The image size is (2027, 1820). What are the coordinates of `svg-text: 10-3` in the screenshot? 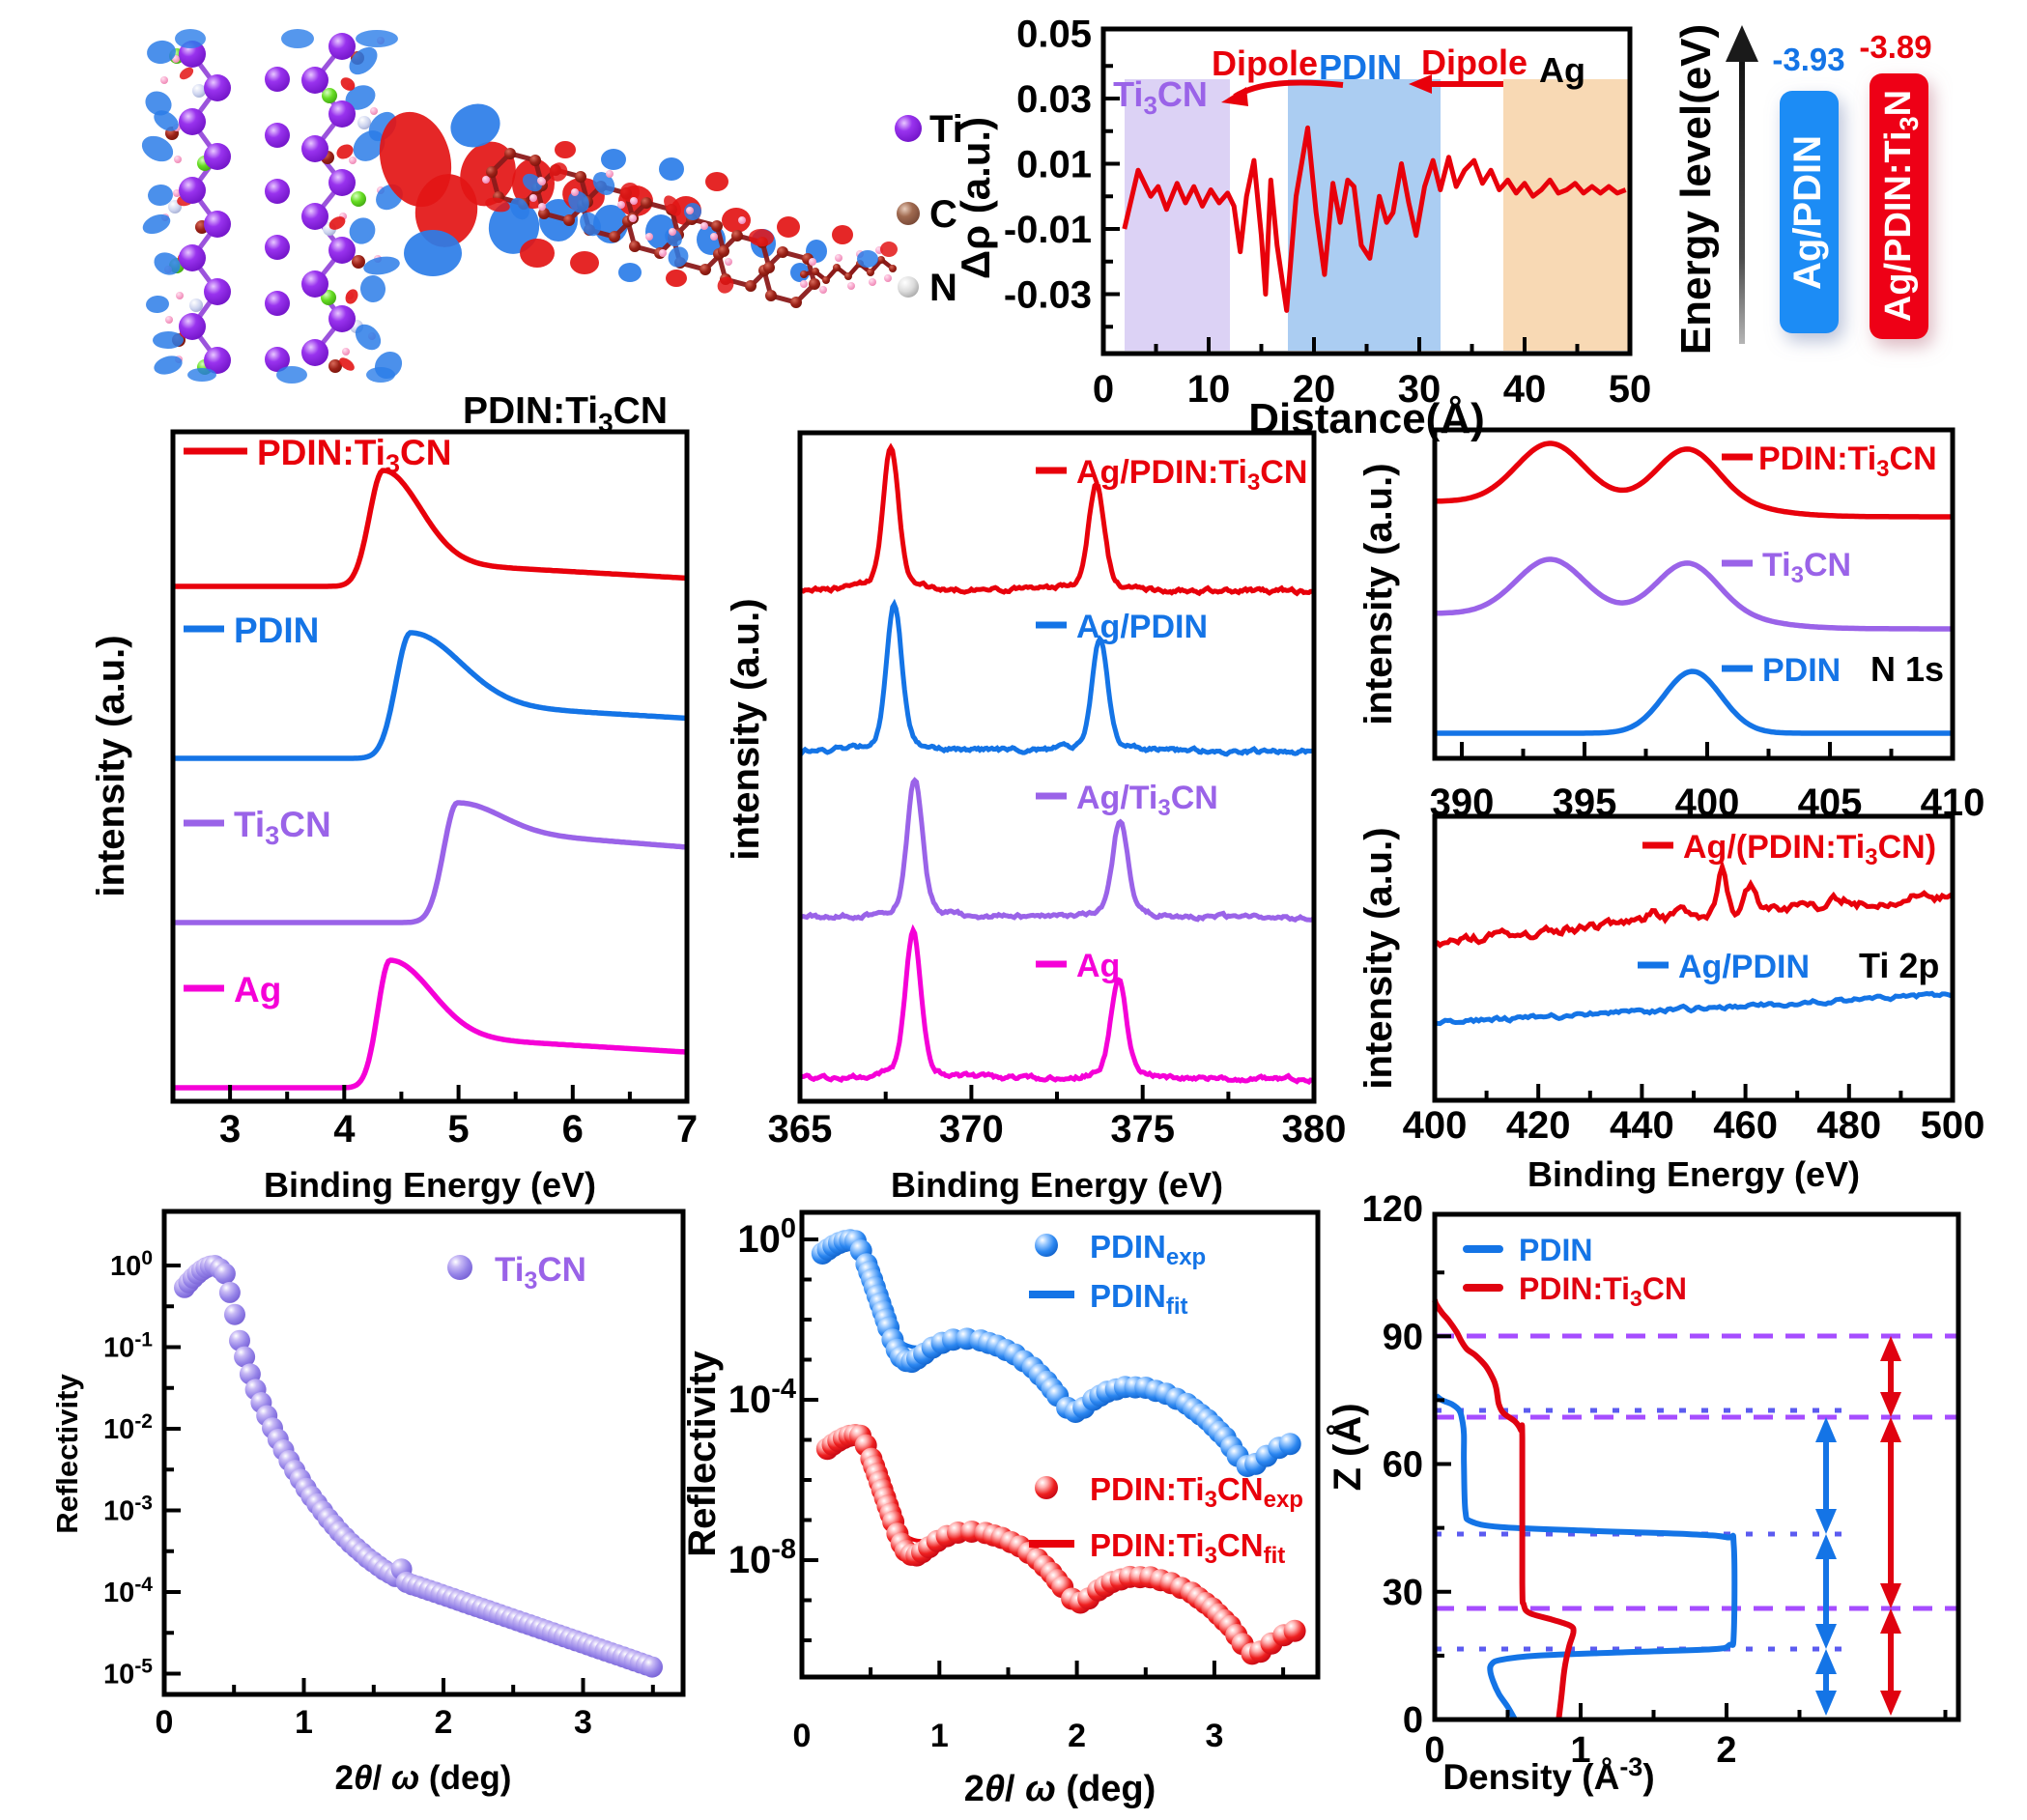 It's located at (128, 1510).